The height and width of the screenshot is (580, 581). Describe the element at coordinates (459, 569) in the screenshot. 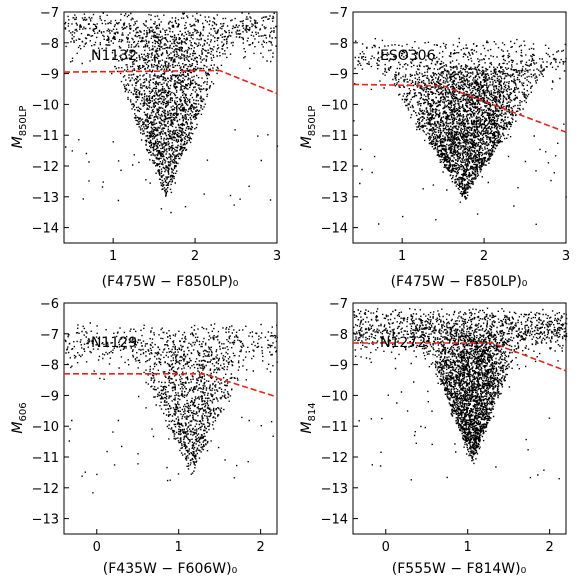

I see `x-axis-label: (F555W − F814W)₀` at that location.